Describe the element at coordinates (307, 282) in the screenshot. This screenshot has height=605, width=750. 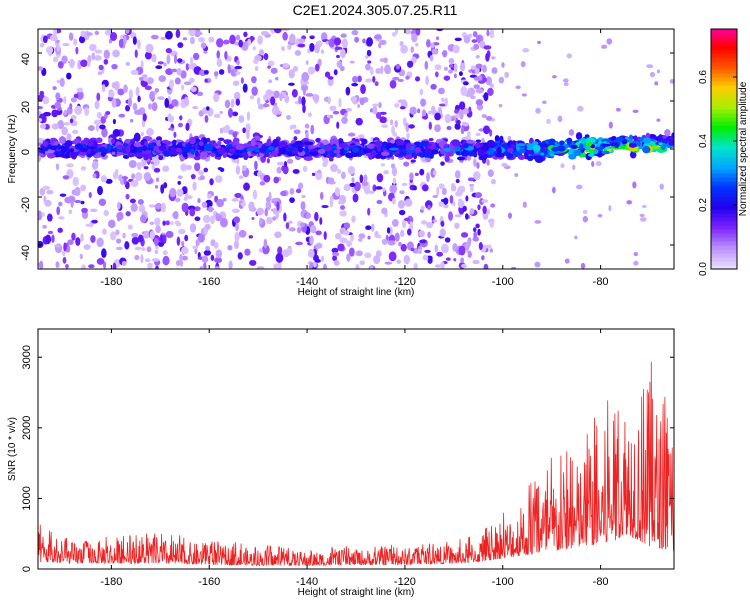
I see `x-tick-label: -140` at that location.